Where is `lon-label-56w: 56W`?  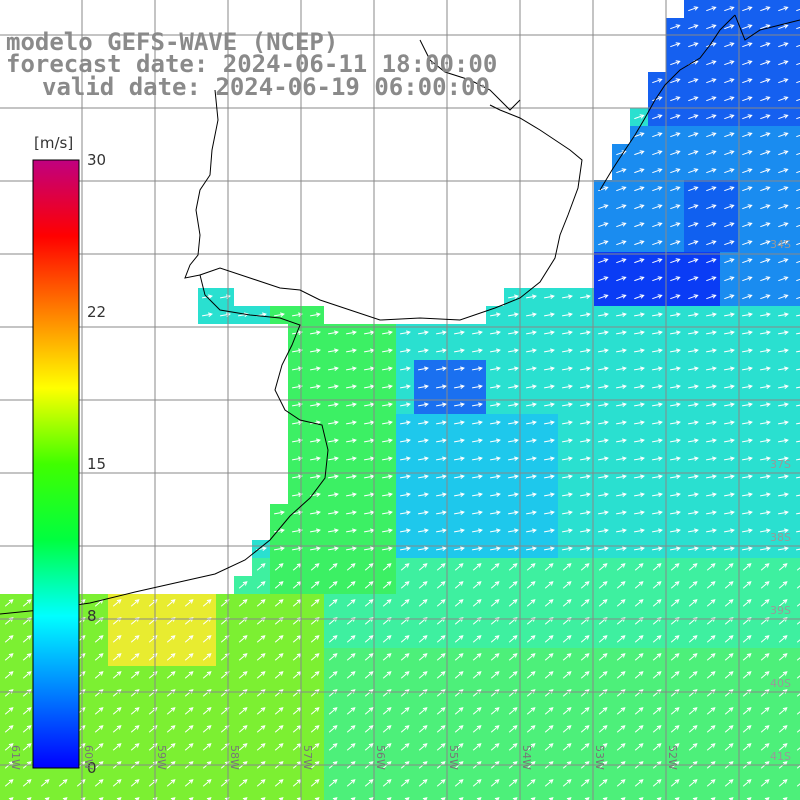
lon-label-56w: 56W is located at coordinates (380, 757).